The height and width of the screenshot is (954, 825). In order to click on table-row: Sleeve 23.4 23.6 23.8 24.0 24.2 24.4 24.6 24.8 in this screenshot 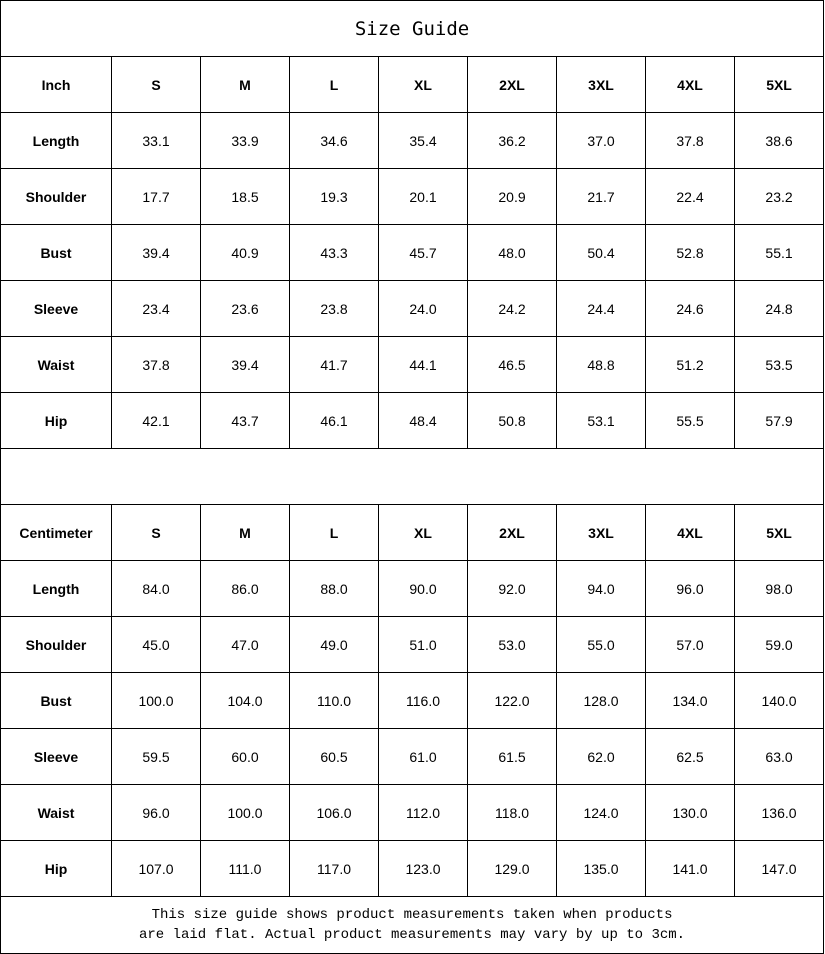, I will do `click(412, 308)`.